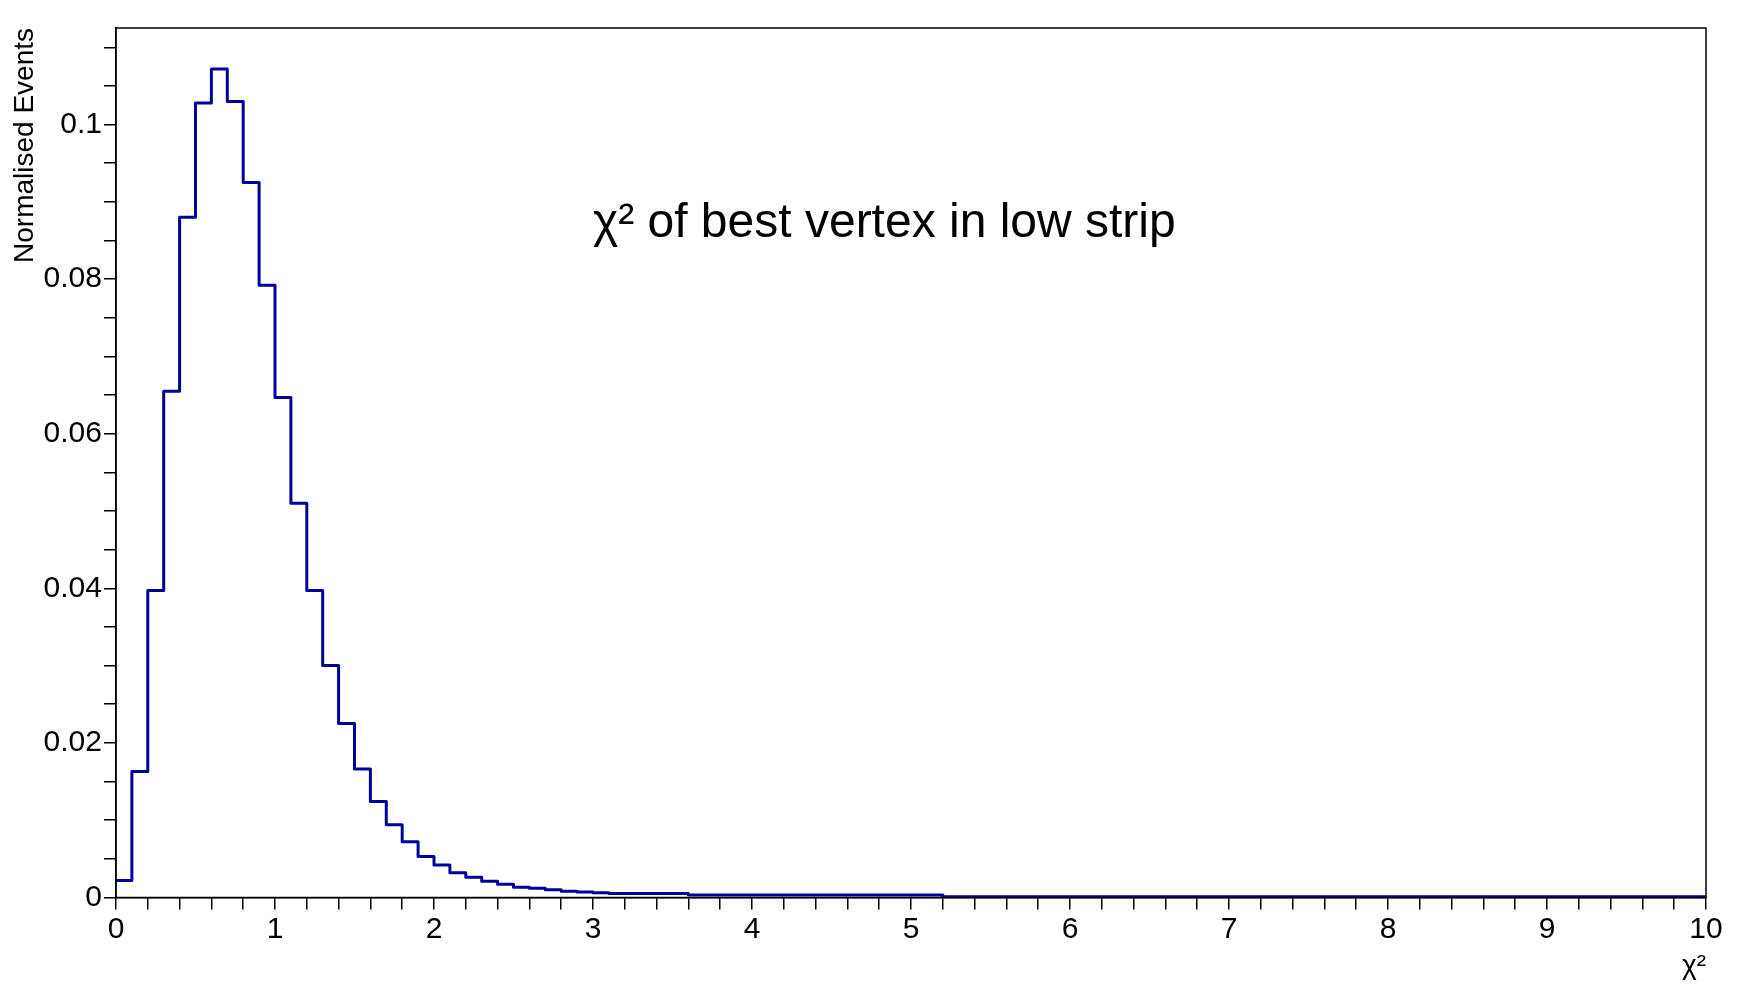 This screenshot has width=1738, height=993. What do you see at coordinates (1229, 927) in the screenshot?
I see `x-tick-label: 7` at bounding box center [1229, 927].